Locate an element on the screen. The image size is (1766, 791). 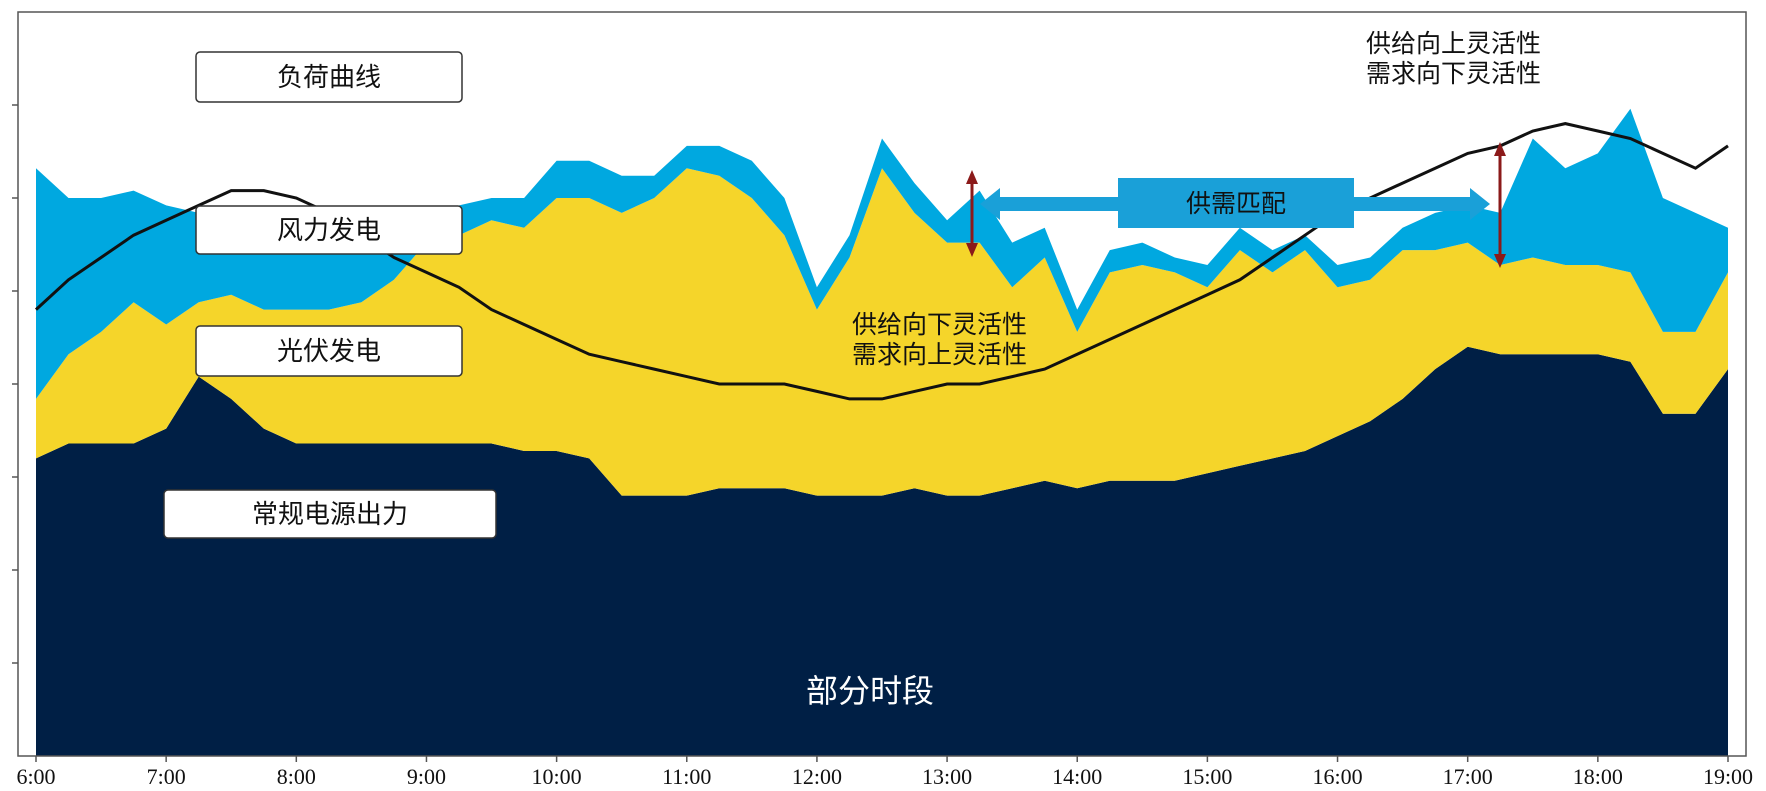
flex-arrow-left-top-head is located at coordinates (972, 177).